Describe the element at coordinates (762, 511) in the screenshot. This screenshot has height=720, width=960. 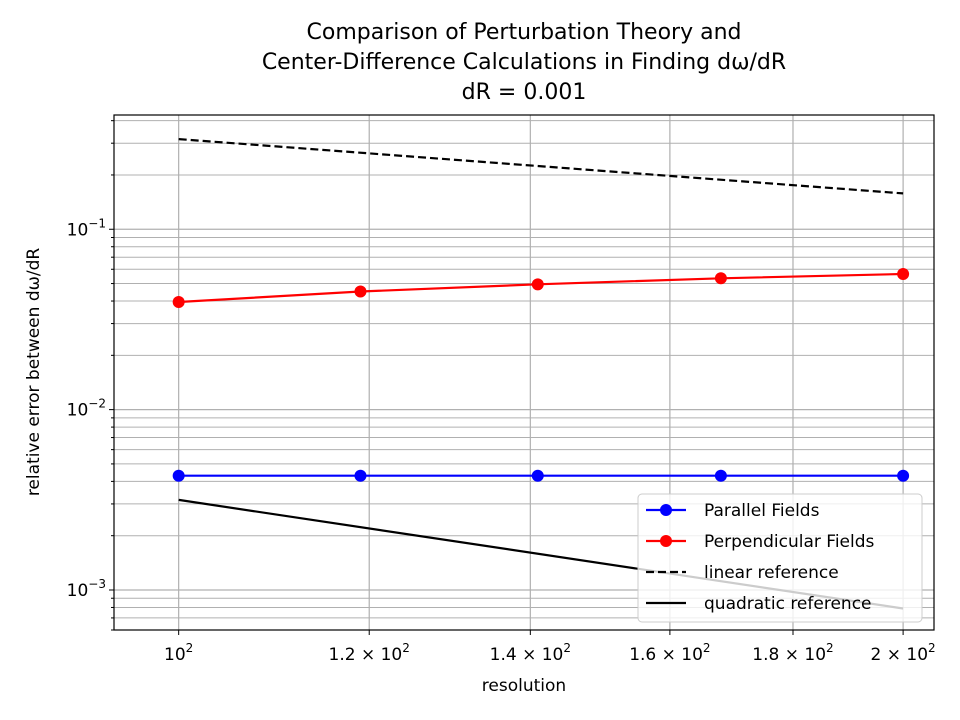
I see `legend-label: Parallel Fields` at that location.